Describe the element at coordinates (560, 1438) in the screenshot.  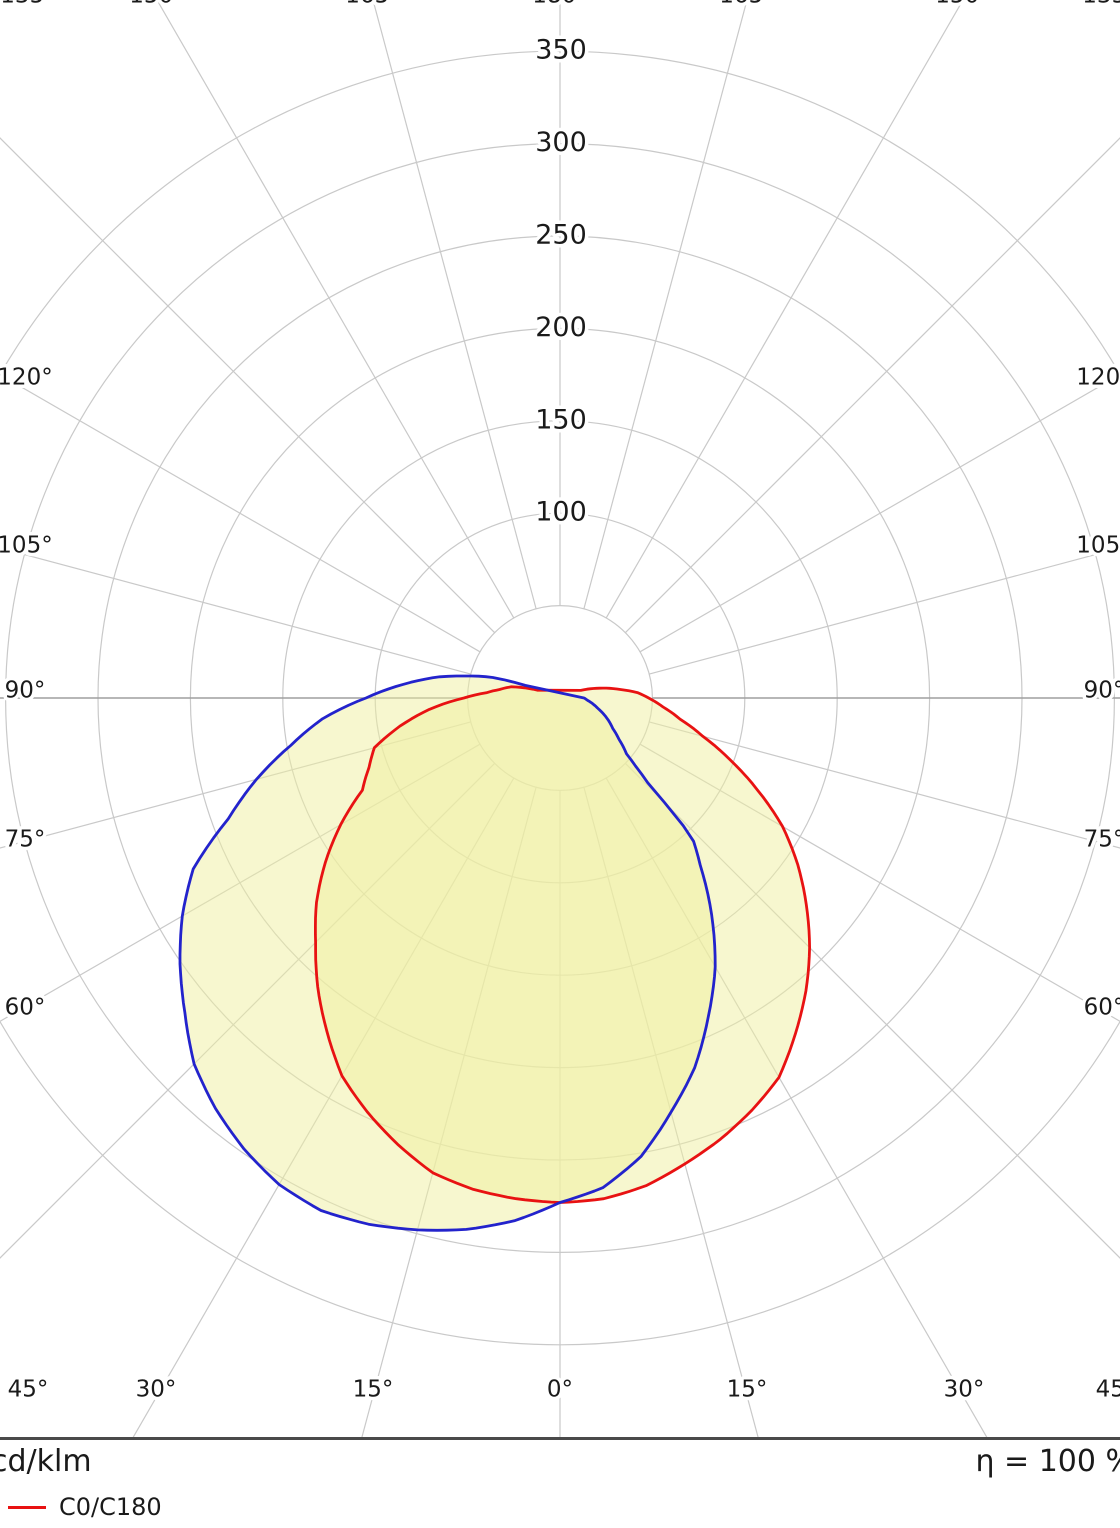
I see `footer-separator-line` at that location.